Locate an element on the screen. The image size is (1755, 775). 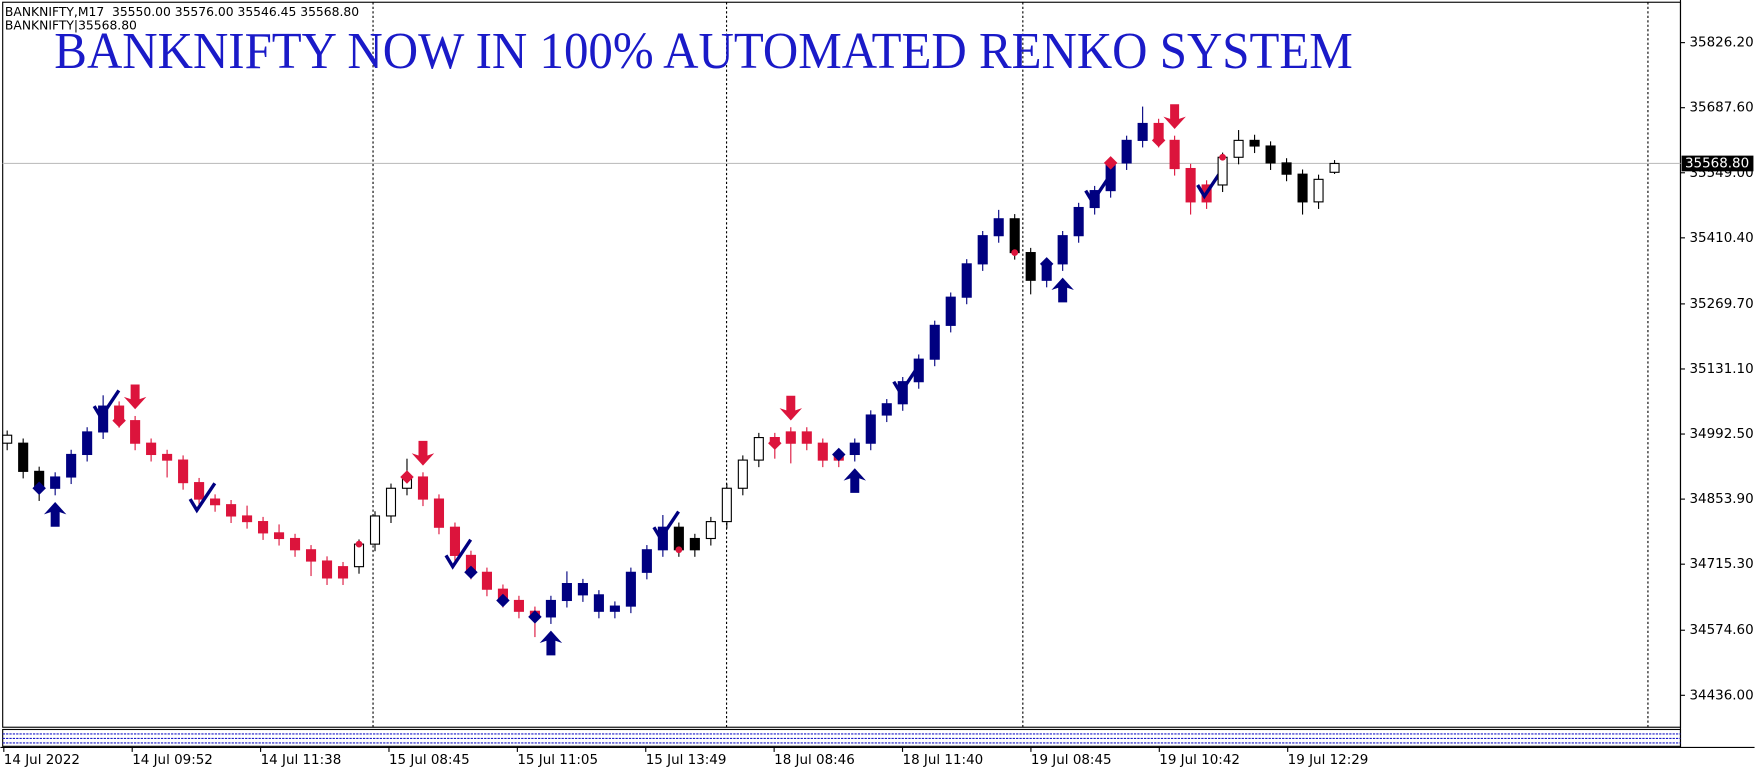
x-tick-label: 14 Jul 11:38 is located at coordinates (301, 760).